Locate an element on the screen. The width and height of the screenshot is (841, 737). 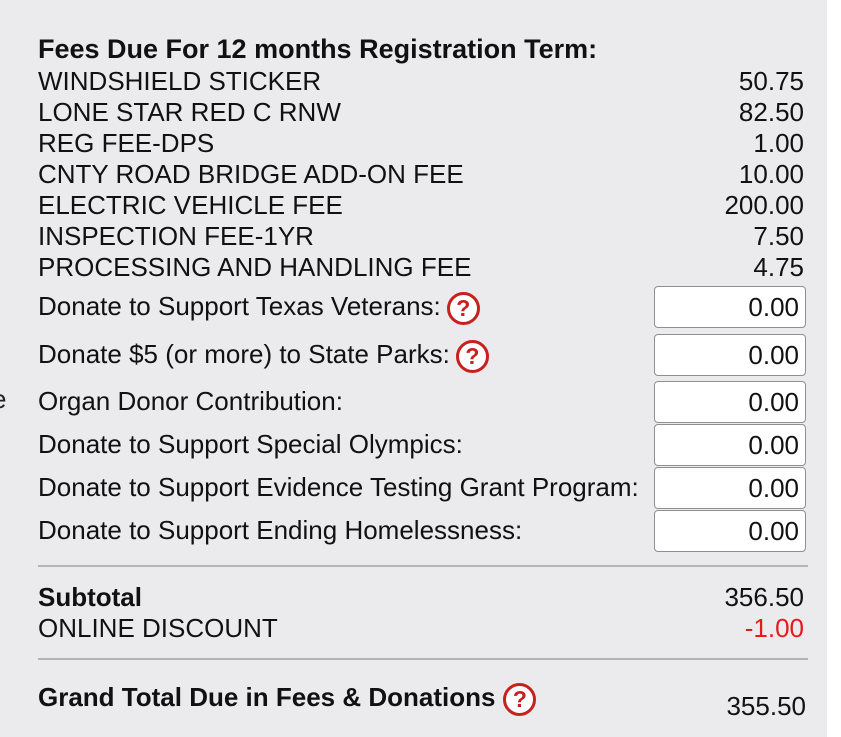
fee-row-processing: PROCESSING AND HANDLING FEE 4.75 is located at coordinates (421, 267).